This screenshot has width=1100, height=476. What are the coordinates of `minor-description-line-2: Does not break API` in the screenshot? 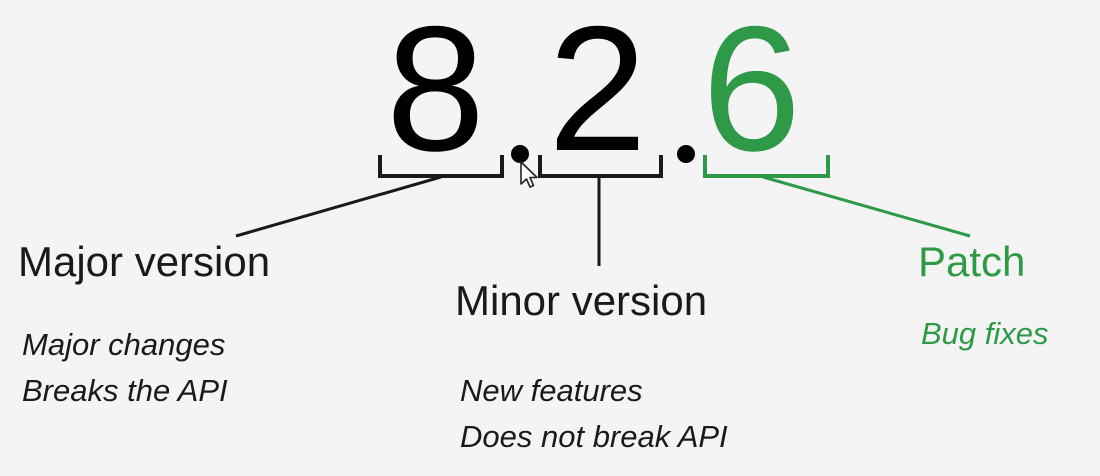 It's located at (594, 436).